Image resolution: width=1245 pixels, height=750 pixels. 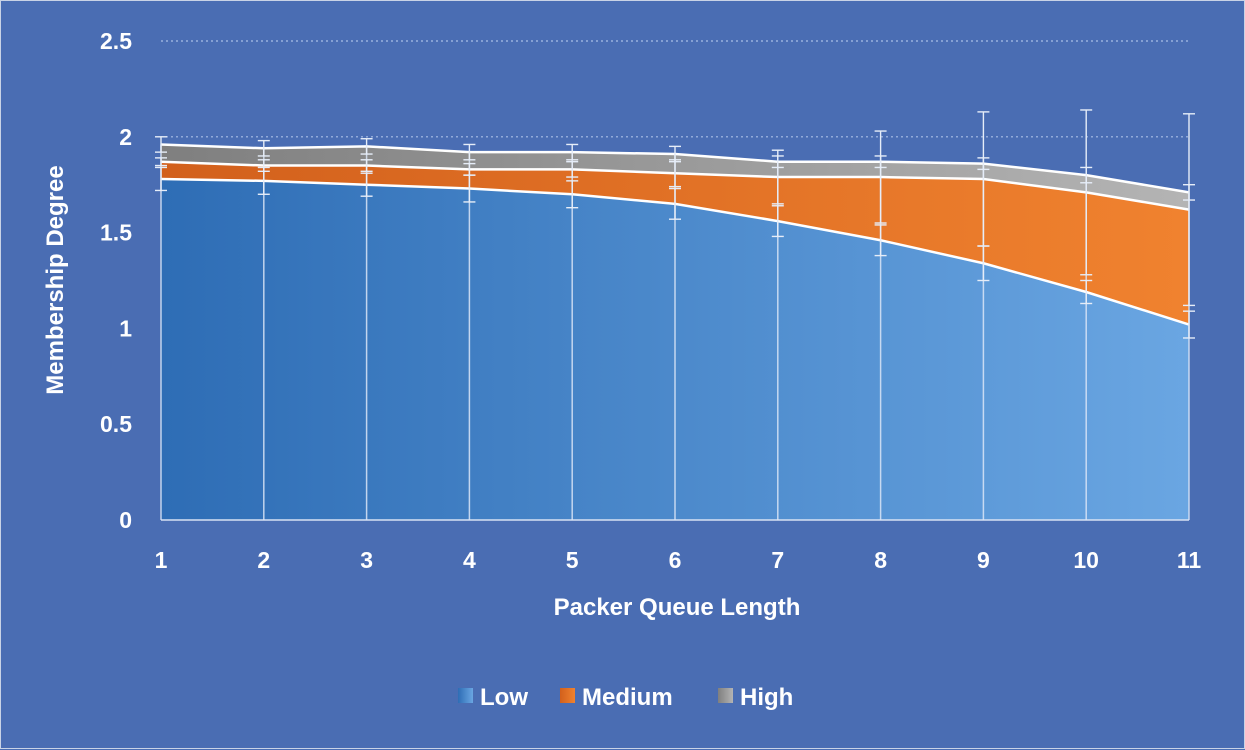 What do you see at coordinates (572, 560) in the screenshot?
I see `x-tick-label: 5` at bounding box center [572, 560].